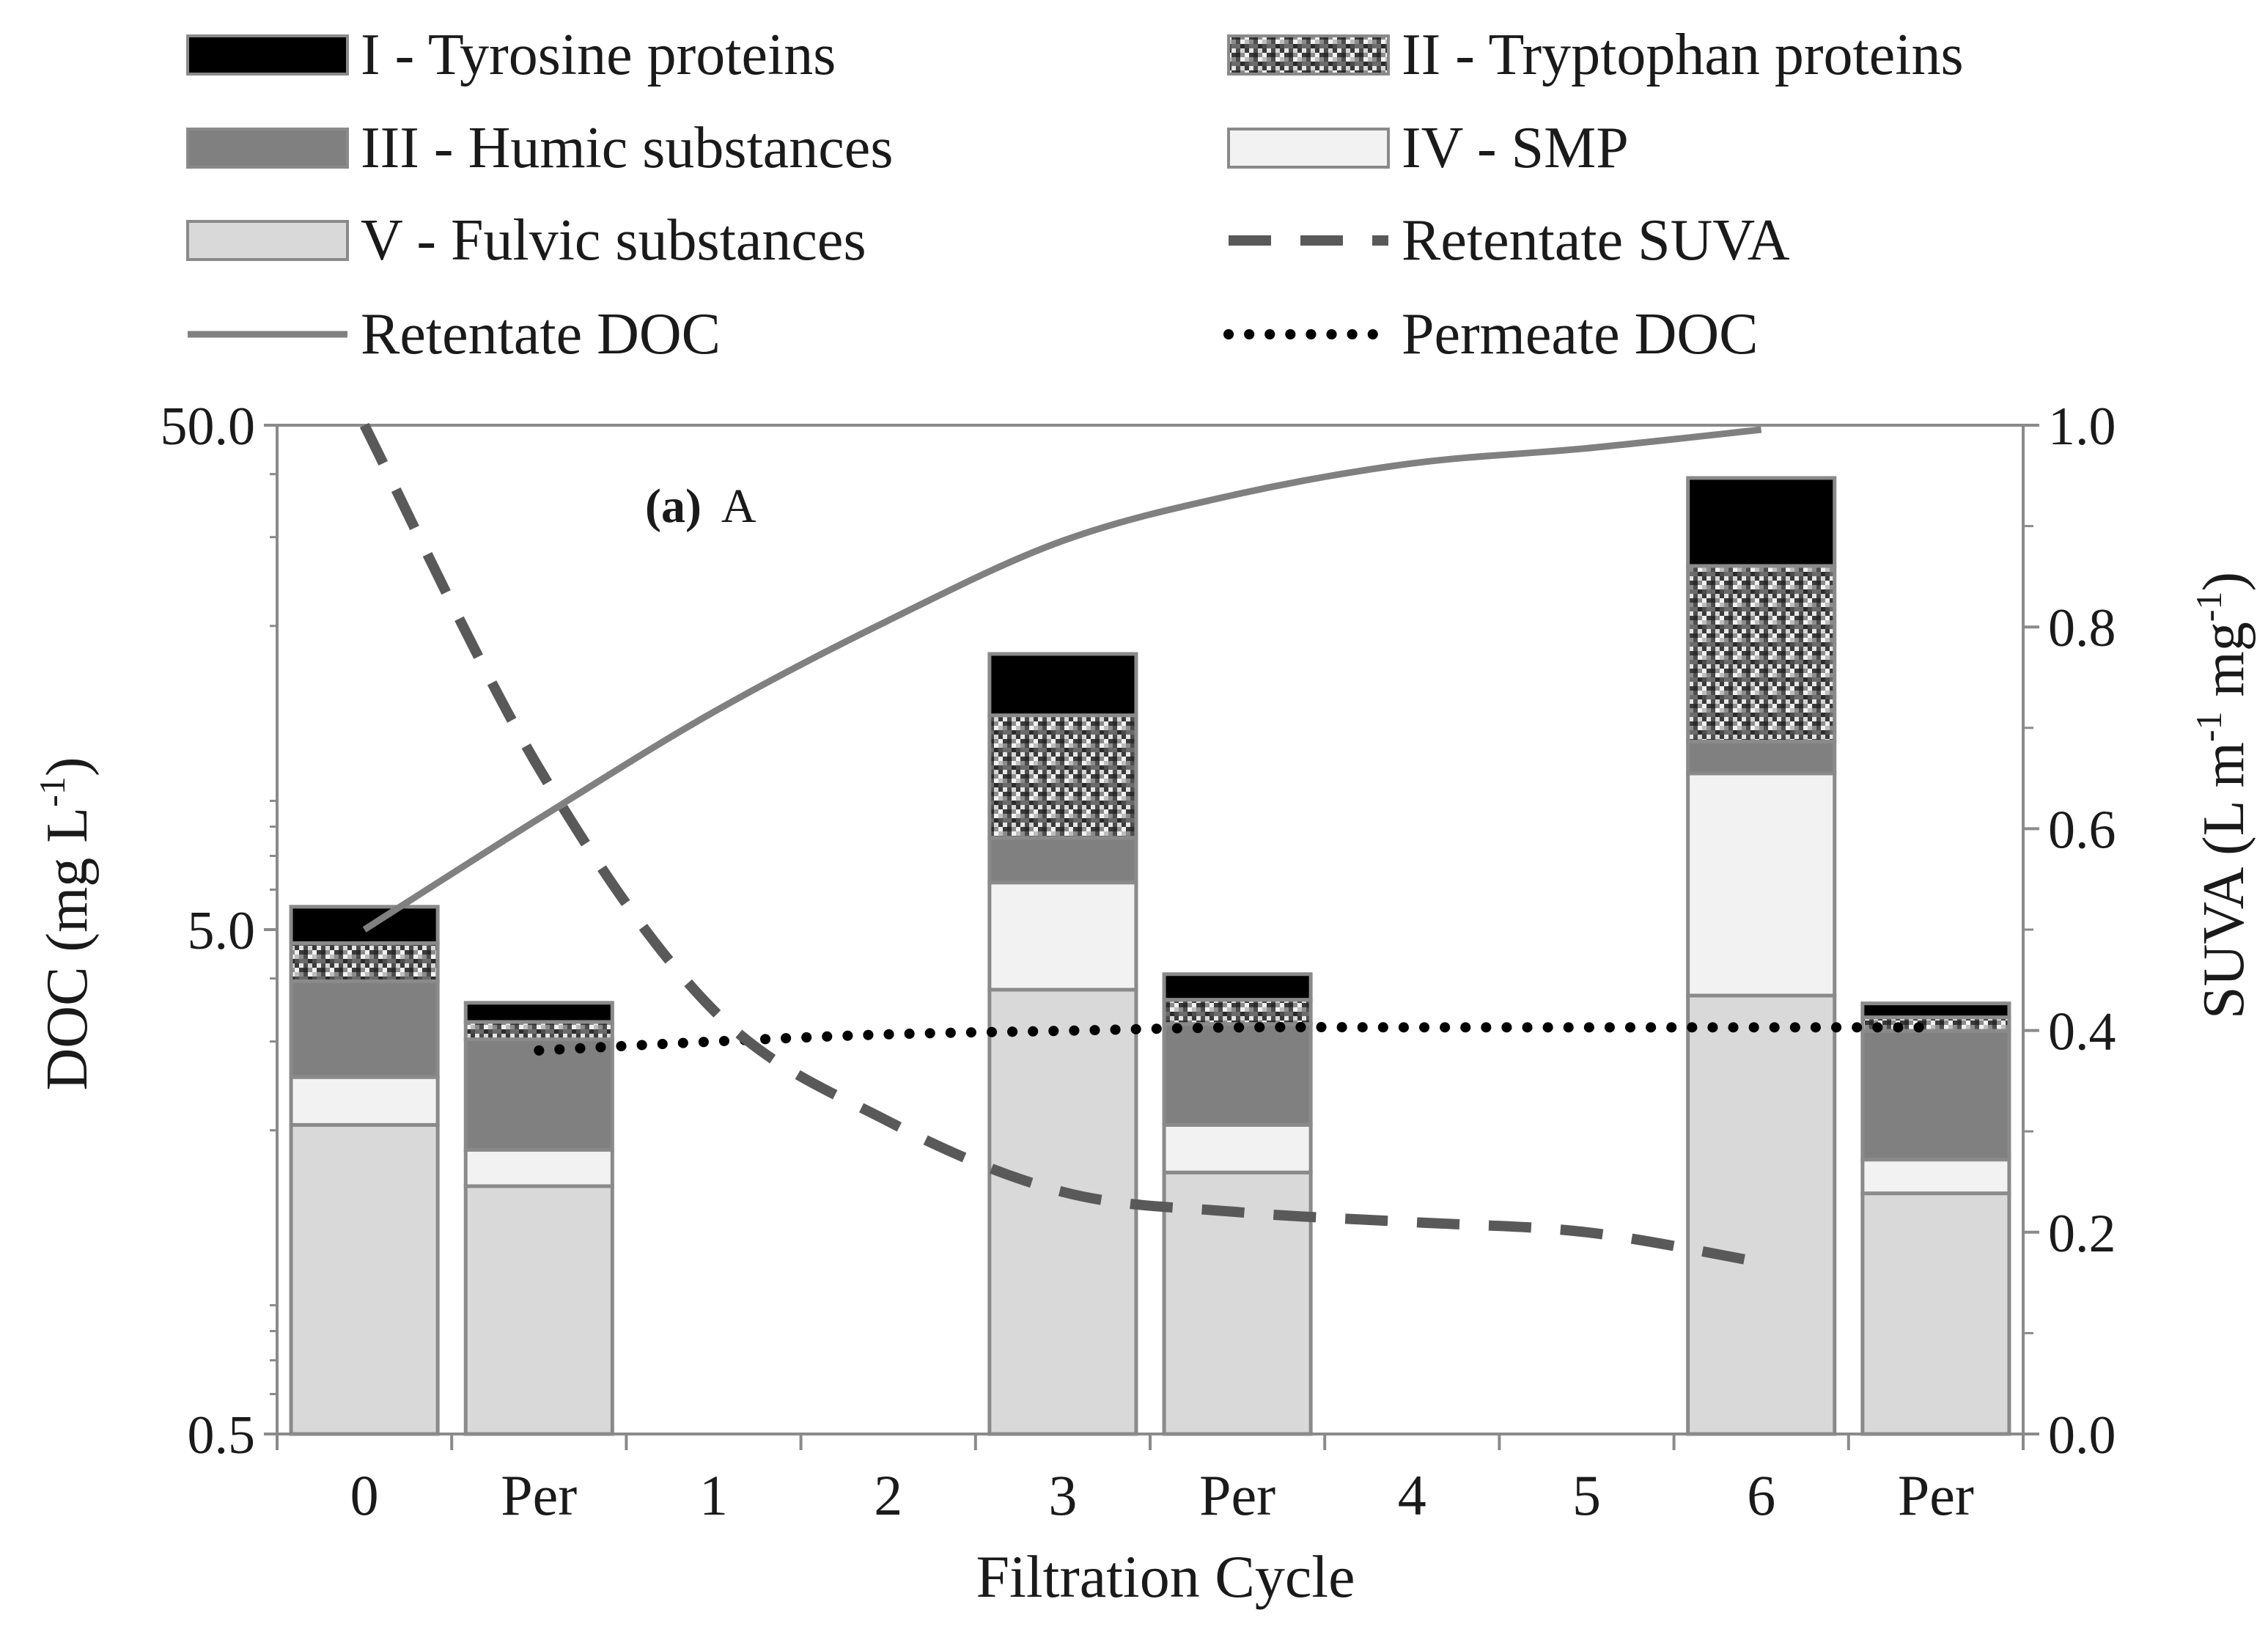 The width and height of the screenshot is (2268, 1651). I want to click on y2-axis-title-sup1: -1, so click(2208, 727).